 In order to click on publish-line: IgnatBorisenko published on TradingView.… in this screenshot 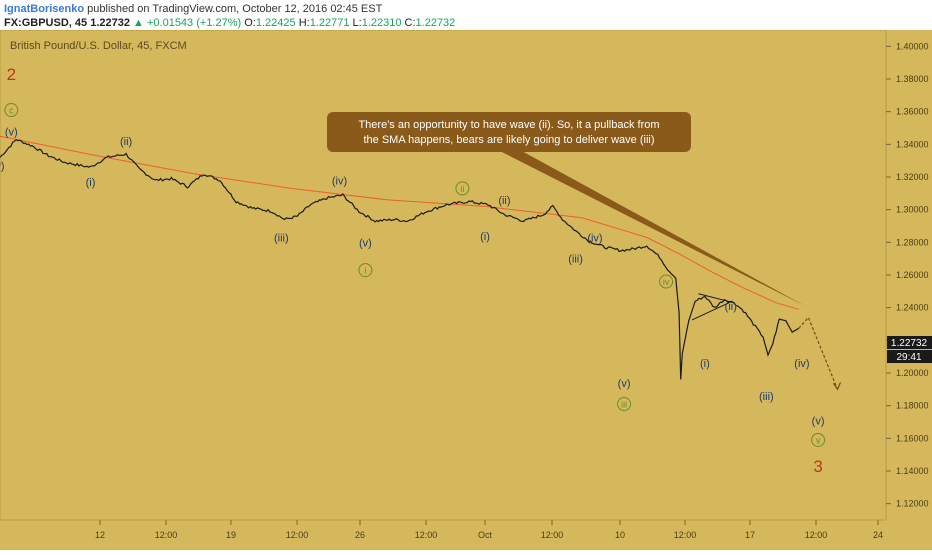, I will do `click(193, 9)`.